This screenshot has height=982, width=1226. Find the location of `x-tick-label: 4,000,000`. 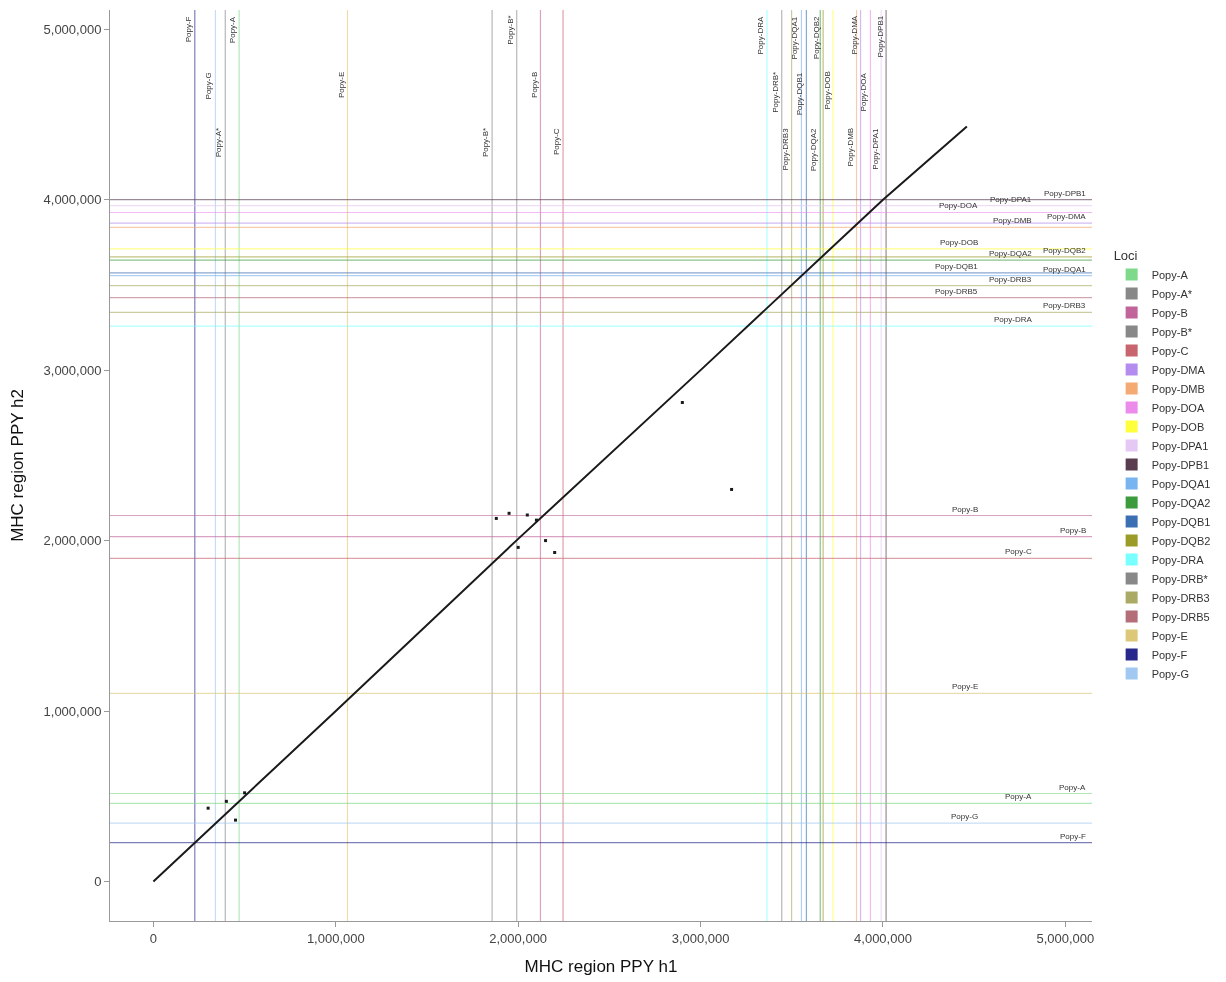

x-tick-label: 4,000,000 is located at coordinates (883, 938).